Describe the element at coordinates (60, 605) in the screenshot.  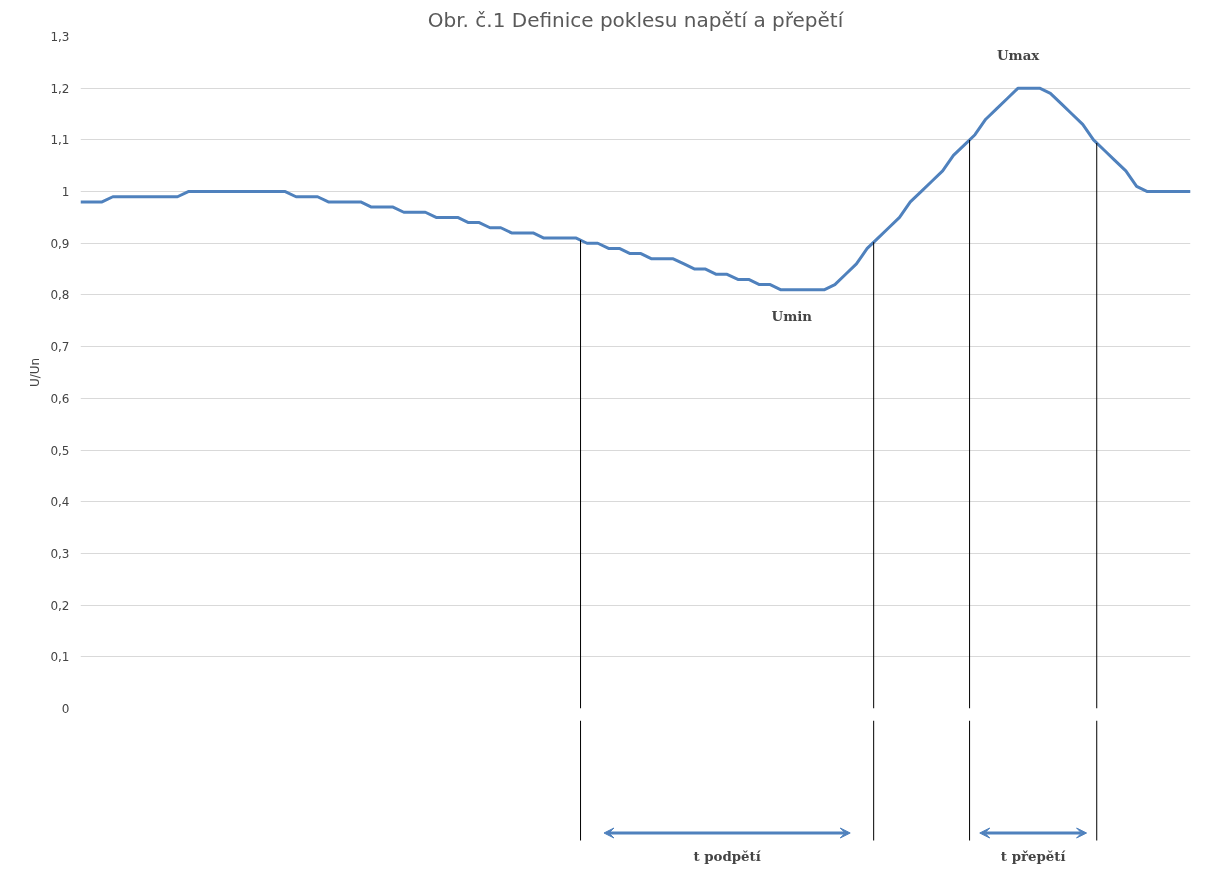
I see `y-tick-label: 0,2` at that location.